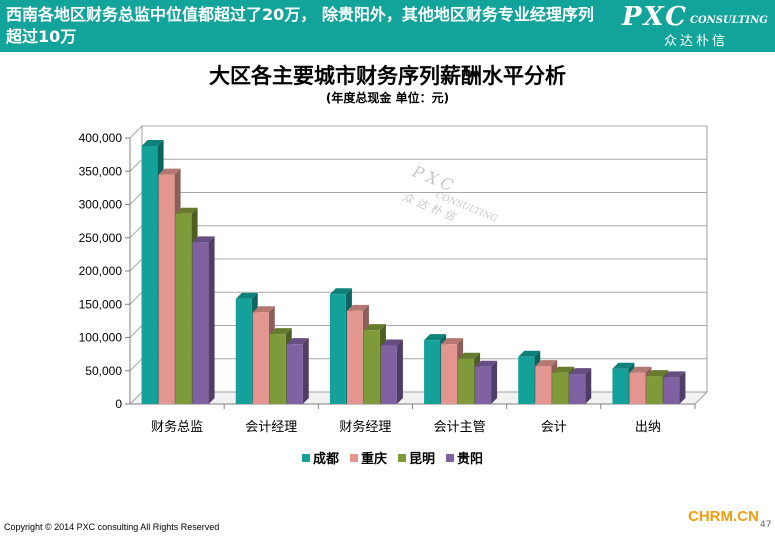 Image resolution: width=775 pixels, height=536 pixels. Describe the element at coordinates (101, 238) in the screenshot. I see `y-tick-label: 250,000` at that location.